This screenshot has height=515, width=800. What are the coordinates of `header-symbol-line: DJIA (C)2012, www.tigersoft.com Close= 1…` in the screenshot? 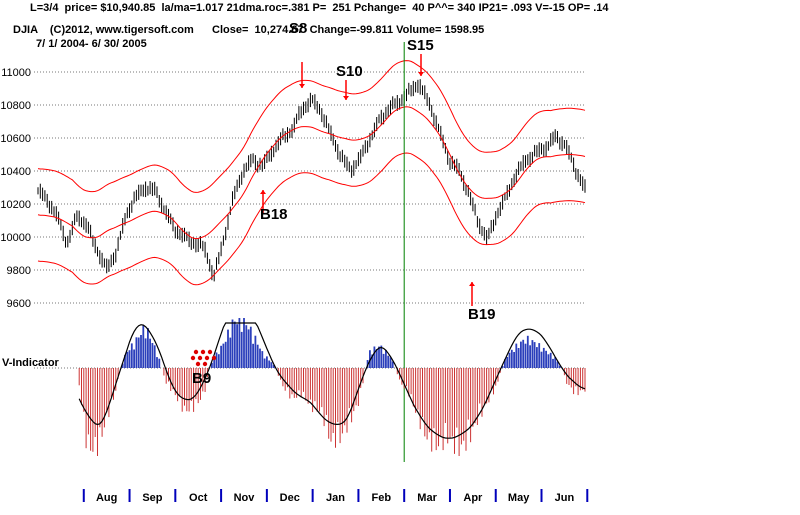 It's located at (249, 30).